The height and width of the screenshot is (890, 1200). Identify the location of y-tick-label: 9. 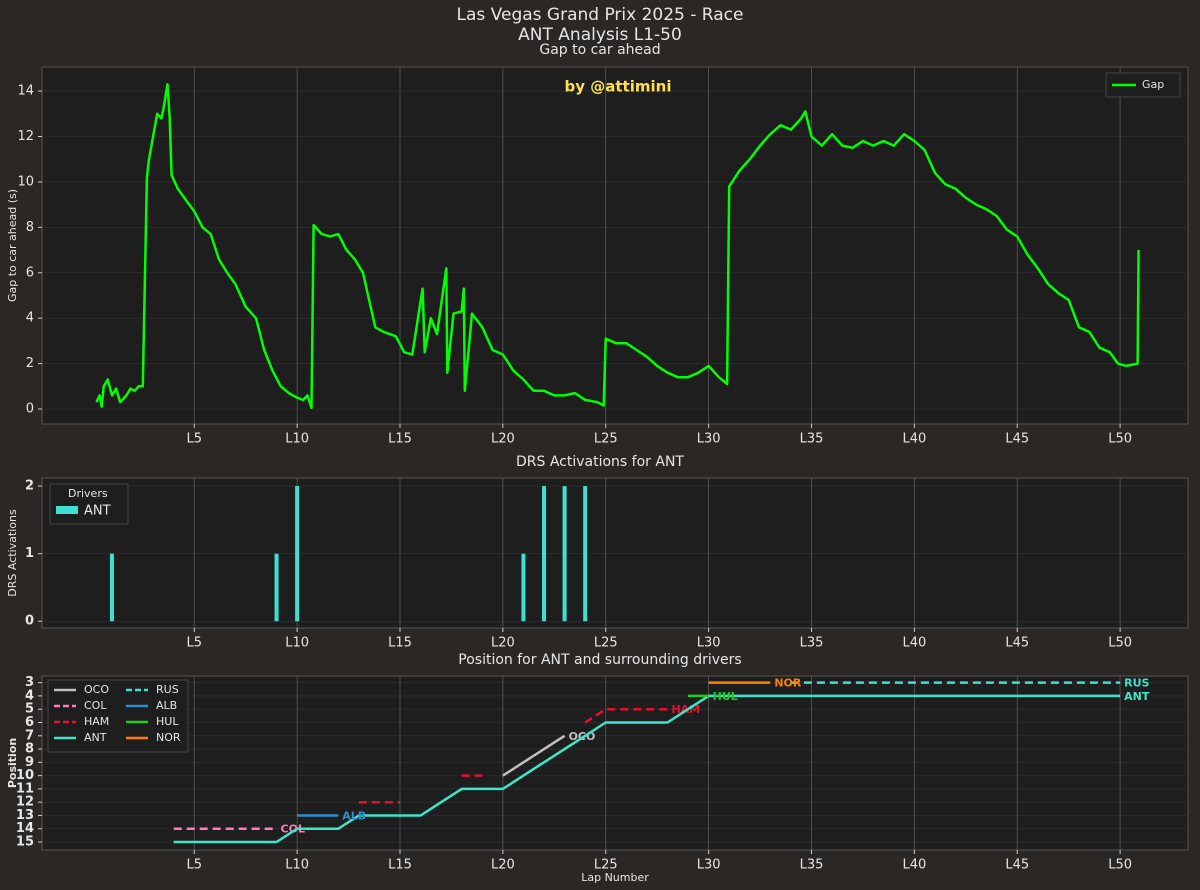
(29, 762).